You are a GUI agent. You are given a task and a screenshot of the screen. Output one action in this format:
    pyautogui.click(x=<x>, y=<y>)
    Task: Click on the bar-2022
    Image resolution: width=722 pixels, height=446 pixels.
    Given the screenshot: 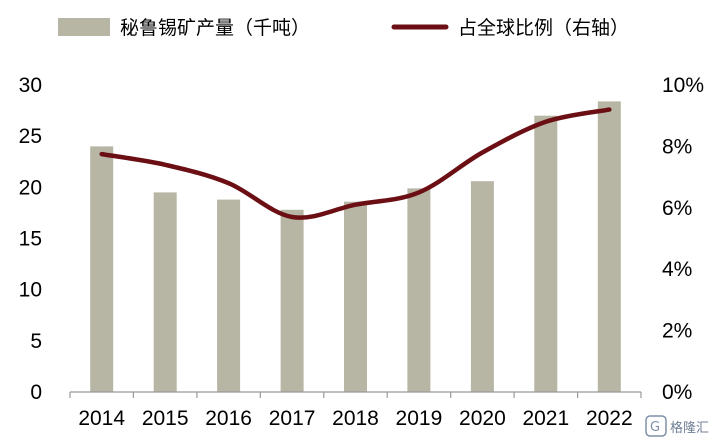 What is the action you would take?
    pyautogui.click(x=609, y=247)
    